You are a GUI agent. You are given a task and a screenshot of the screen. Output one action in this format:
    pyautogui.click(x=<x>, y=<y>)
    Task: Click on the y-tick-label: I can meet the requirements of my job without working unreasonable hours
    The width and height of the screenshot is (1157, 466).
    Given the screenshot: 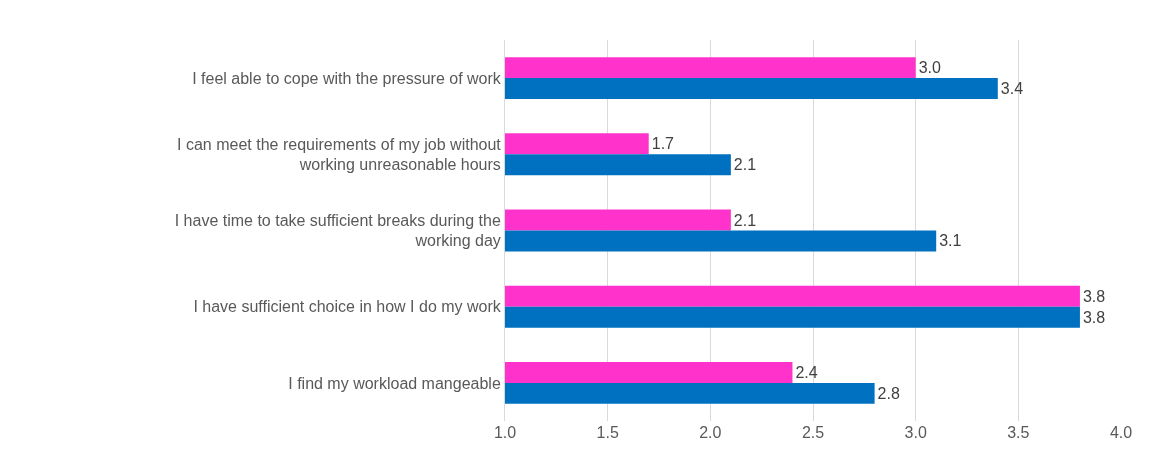 What is the action you would take?
    pyautogui.click(x=339, y=154)
    